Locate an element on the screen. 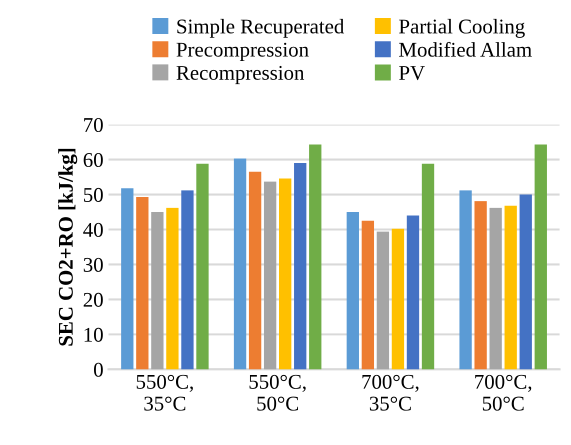  y-tick-label: 40 is located at coordinates (93, 229).